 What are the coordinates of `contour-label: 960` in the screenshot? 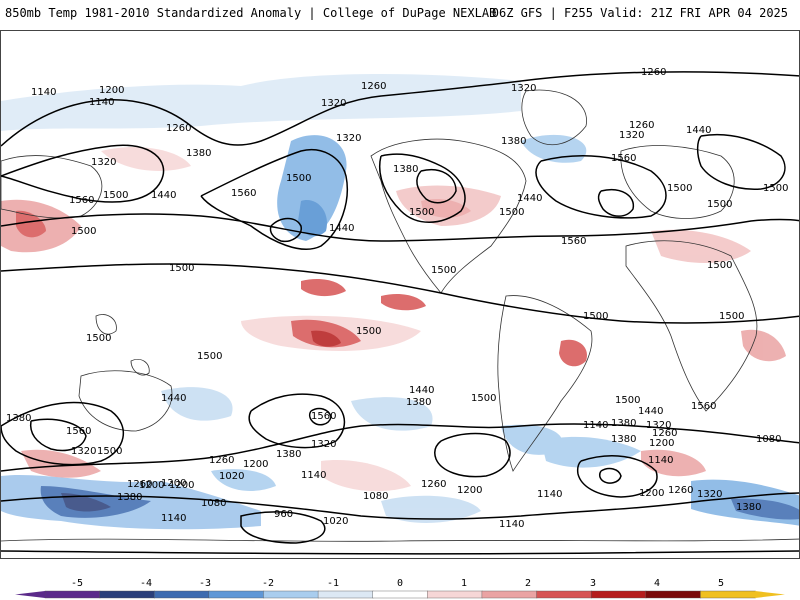 It's located at (283, 514).